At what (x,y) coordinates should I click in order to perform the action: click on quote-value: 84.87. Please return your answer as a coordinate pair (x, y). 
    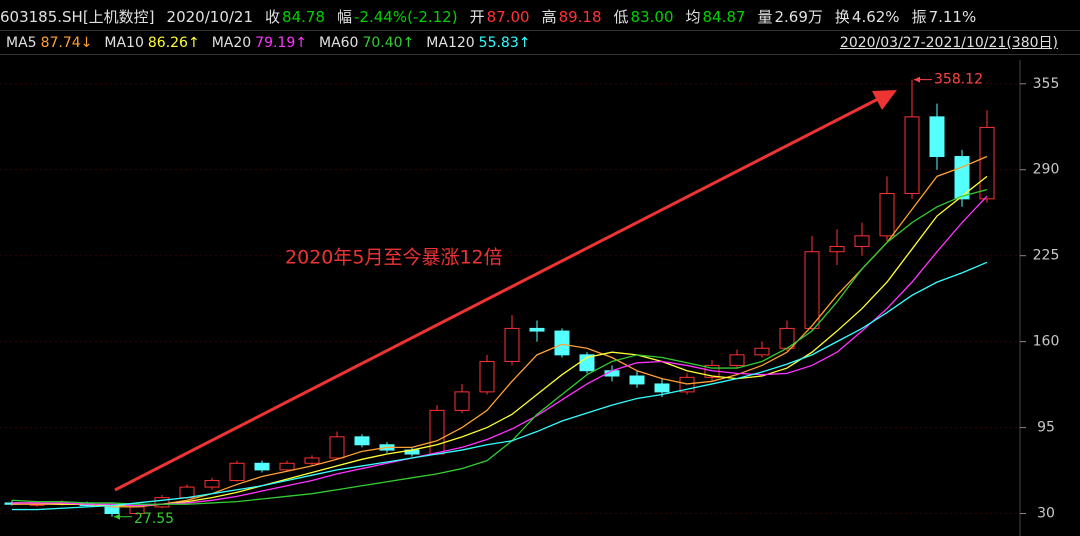
    Looking at the image, I should click on (724, 17).